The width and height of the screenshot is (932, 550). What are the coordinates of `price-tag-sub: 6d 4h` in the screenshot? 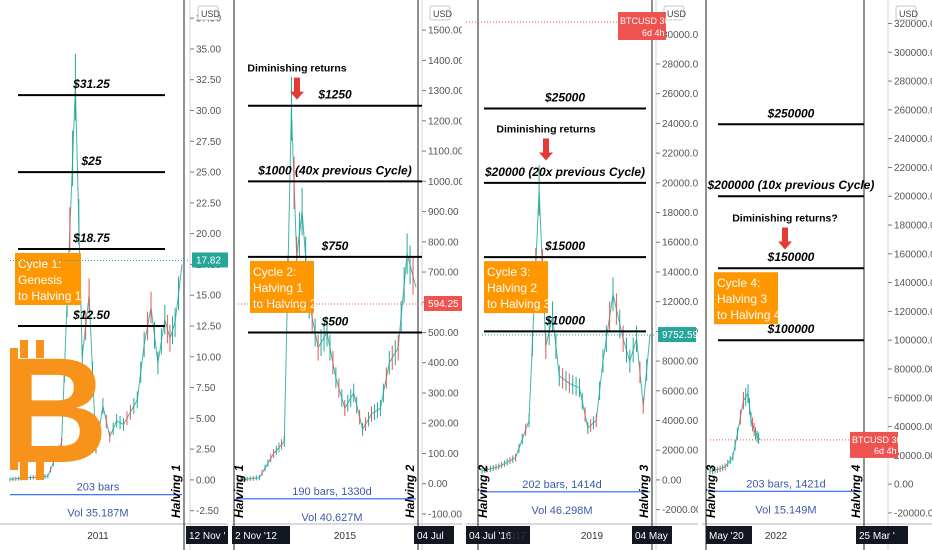 It's located at (885, 451).